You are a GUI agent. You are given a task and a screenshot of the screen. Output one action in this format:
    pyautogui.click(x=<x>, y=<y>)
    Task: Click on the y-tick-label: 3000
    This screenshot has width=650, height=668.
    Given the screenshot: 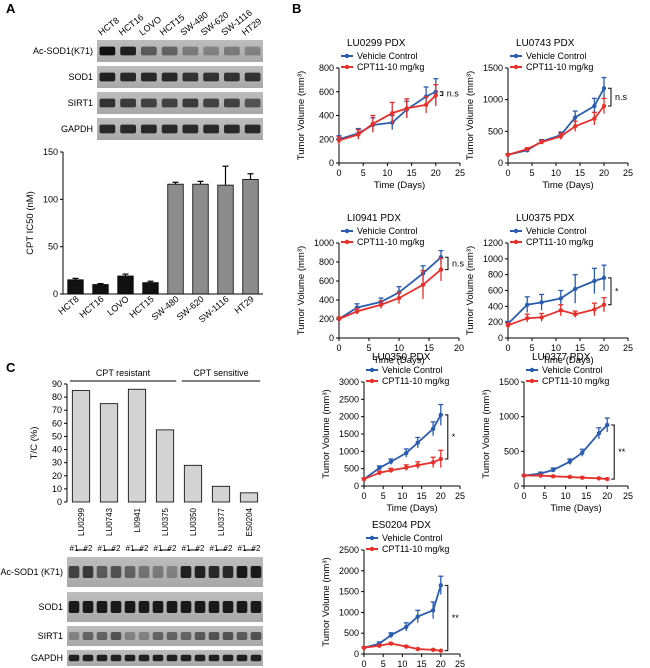 What is the action you would take?
    pyautogui.click(x=349, y=382)
    